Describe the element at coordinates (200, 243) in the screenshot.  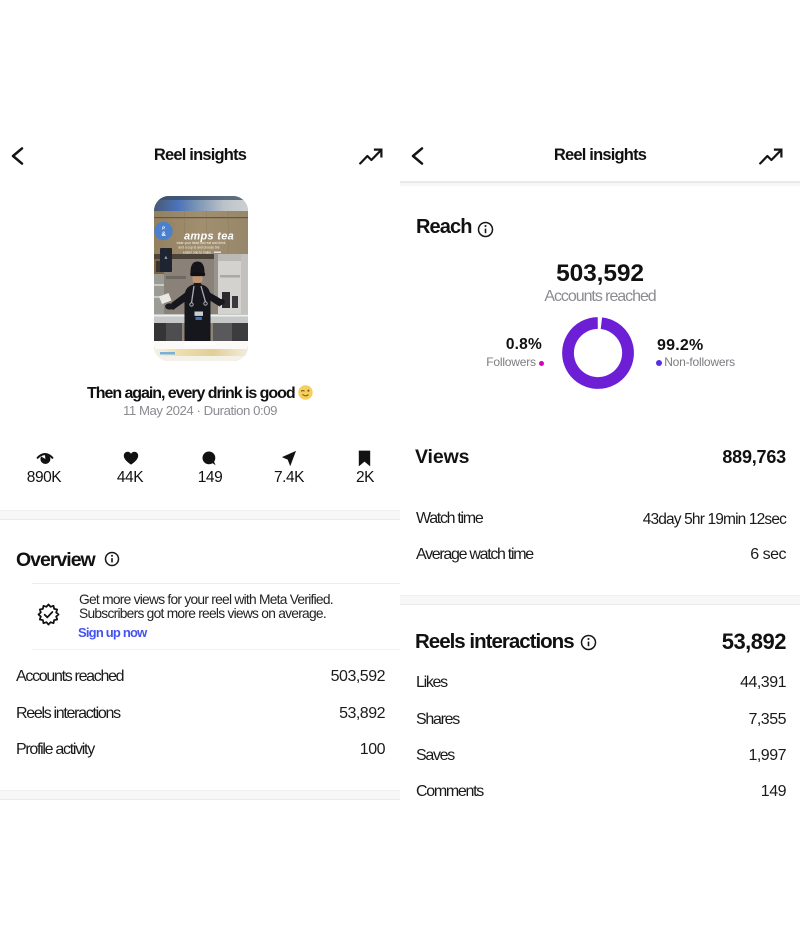
I see `svg-text:wear your heart can eat and dr: wear your heart can eat and drink` at that location.